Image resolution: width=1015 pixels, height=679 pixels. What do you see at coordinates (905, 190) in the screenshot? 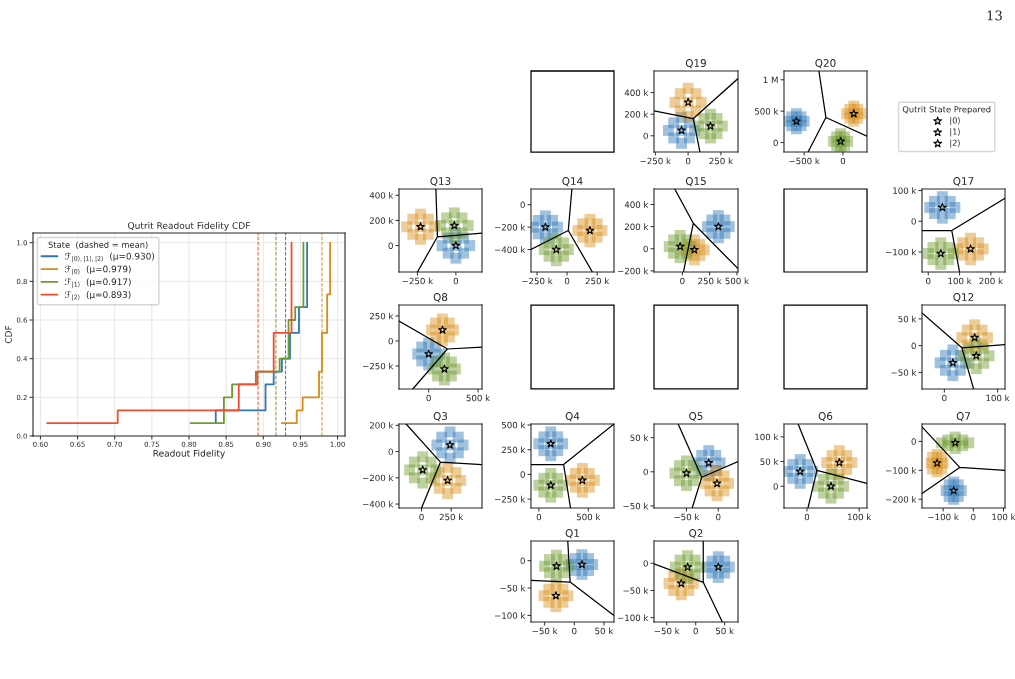
I see `y-tick-label: 100 k` at bounding box center [905, 190].